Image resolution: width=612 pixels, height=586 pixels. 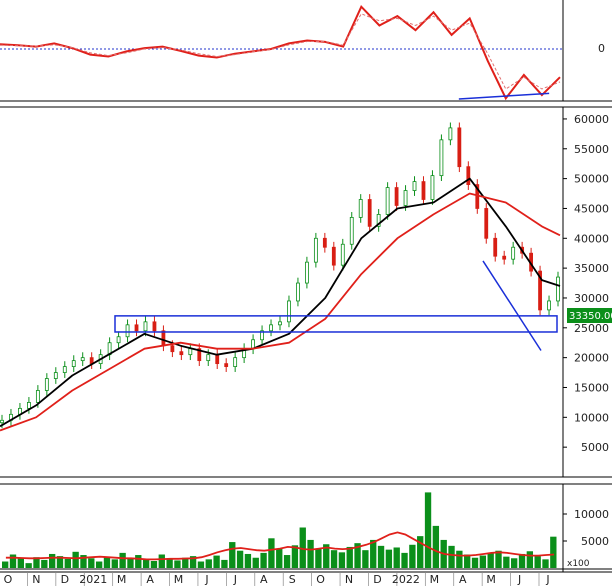 I want to click on volume-bars, so click(x=279, y=530).